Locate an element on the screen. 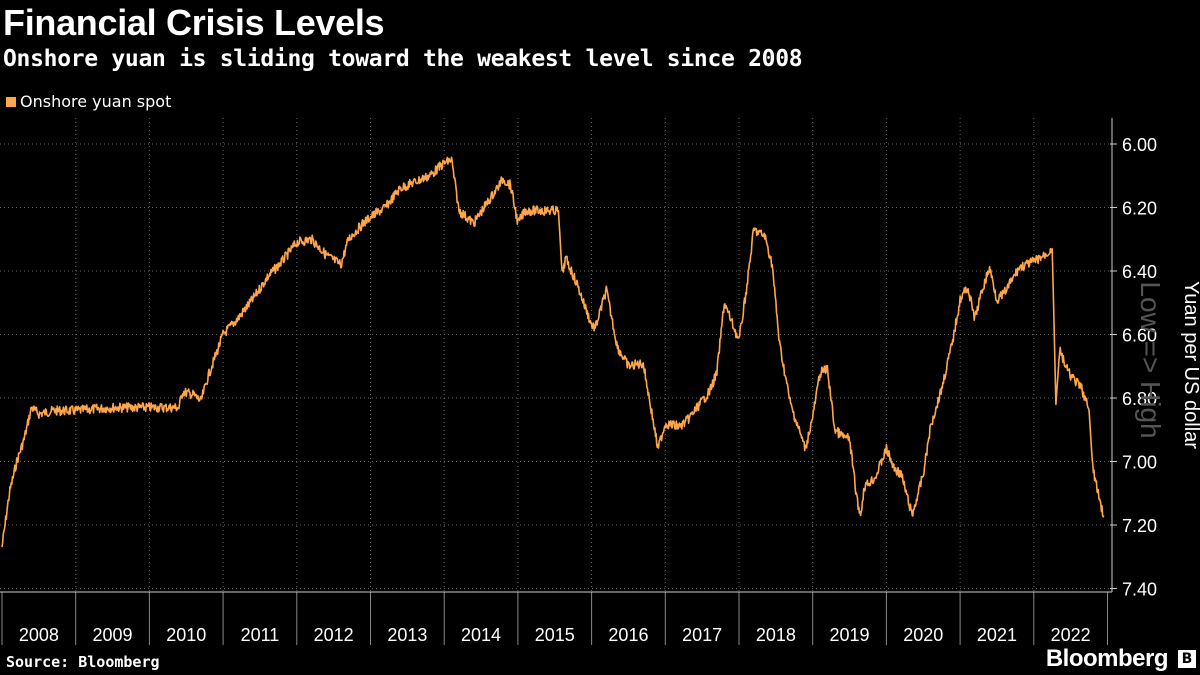 This screenshot has height=675, width=1200. x-tick-label: 2013 is located at coordinates (407, 635).